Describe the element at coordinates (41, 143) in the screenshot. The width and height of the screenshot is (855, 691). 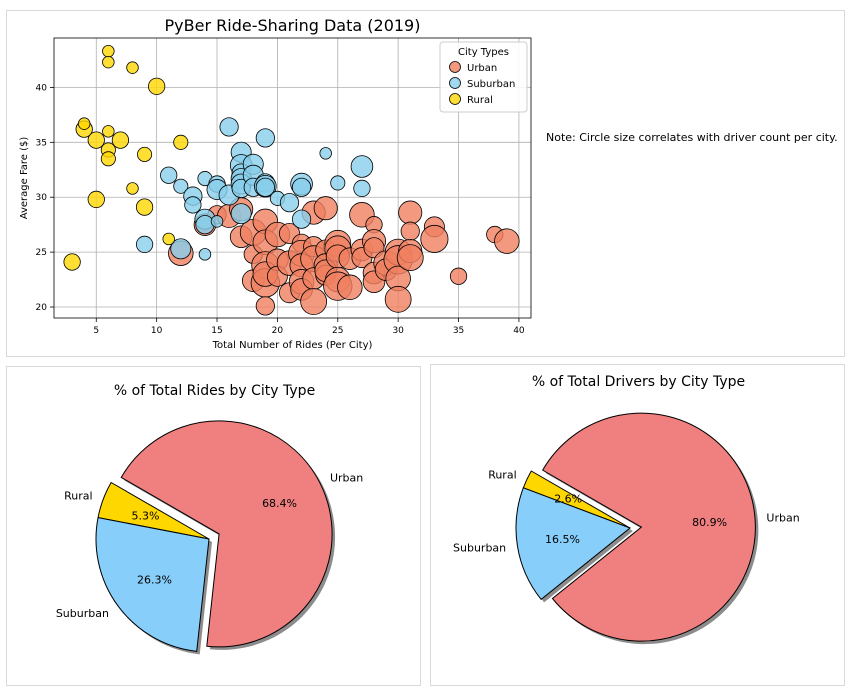
I see `y-tick-label: 35` at that location.